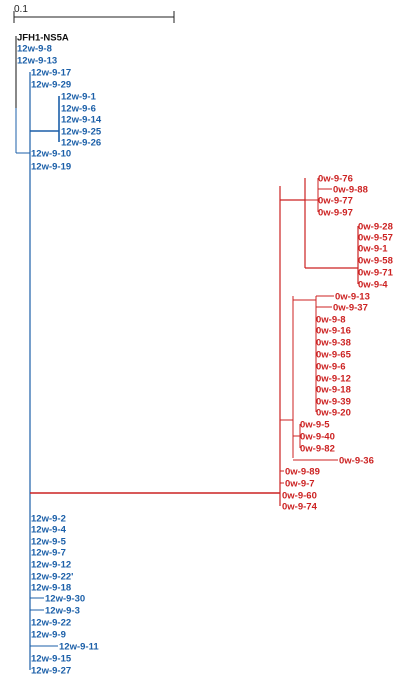  I want to click on scale-bar: 0.1, so click(94, 13).